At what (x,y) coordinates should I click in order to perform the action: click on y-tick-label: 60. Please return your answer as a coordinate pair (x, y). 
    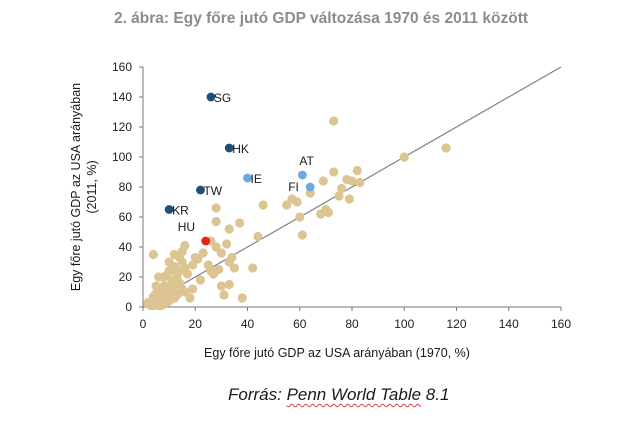
    Looking at the image, I should click on (126, 217).